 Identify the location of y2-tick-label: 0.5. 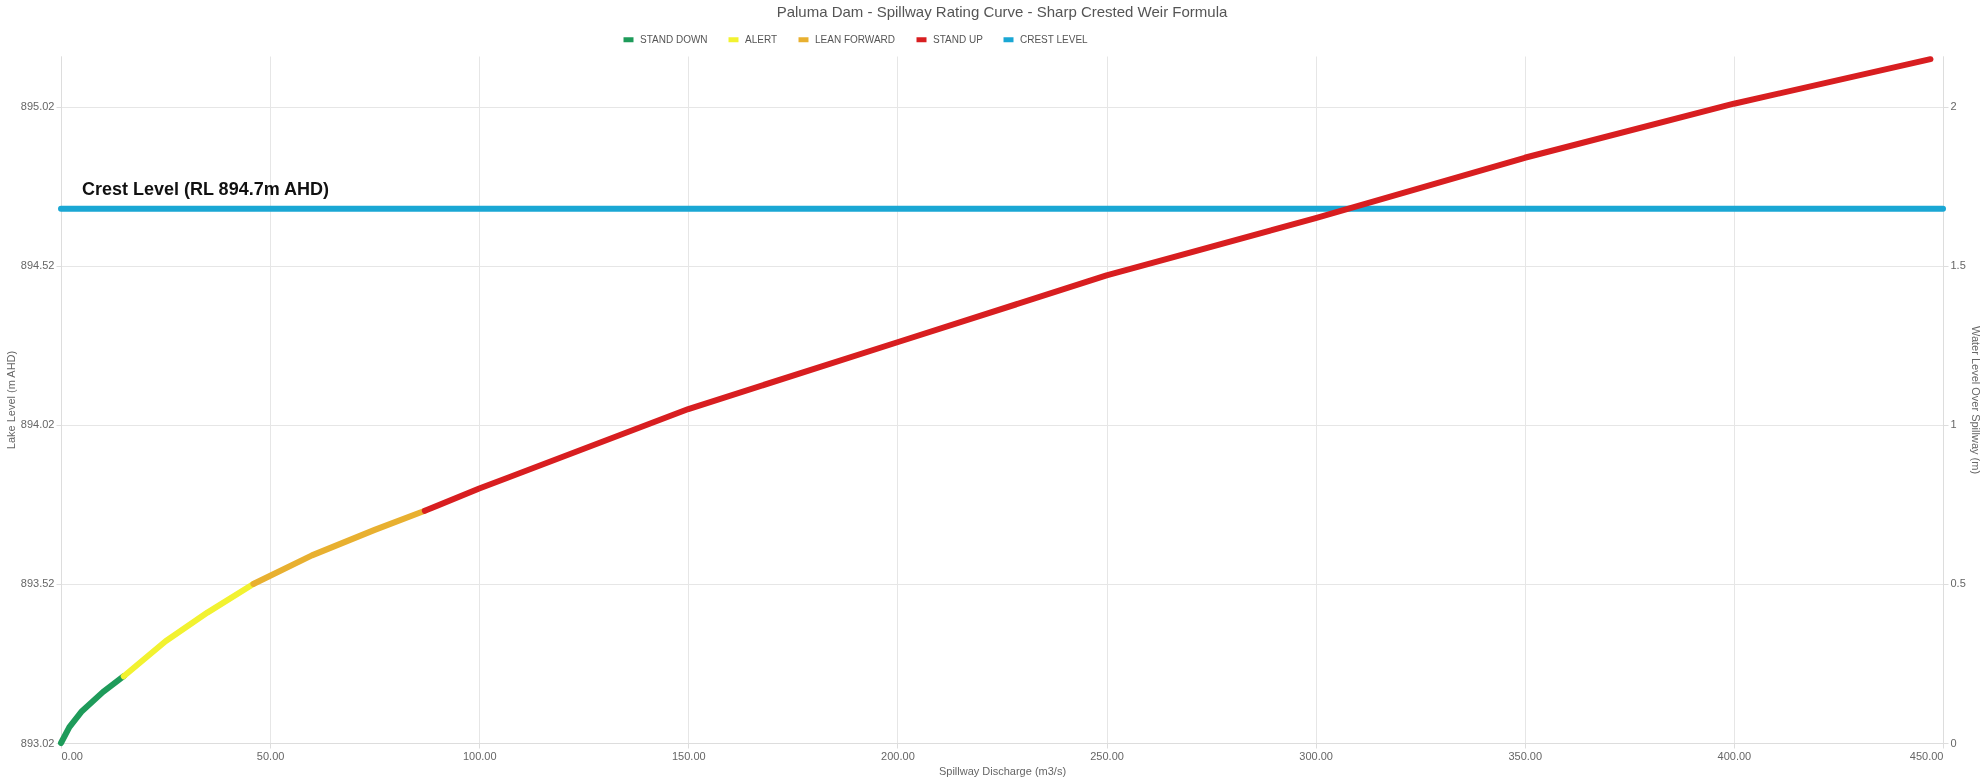
(1958, 583).